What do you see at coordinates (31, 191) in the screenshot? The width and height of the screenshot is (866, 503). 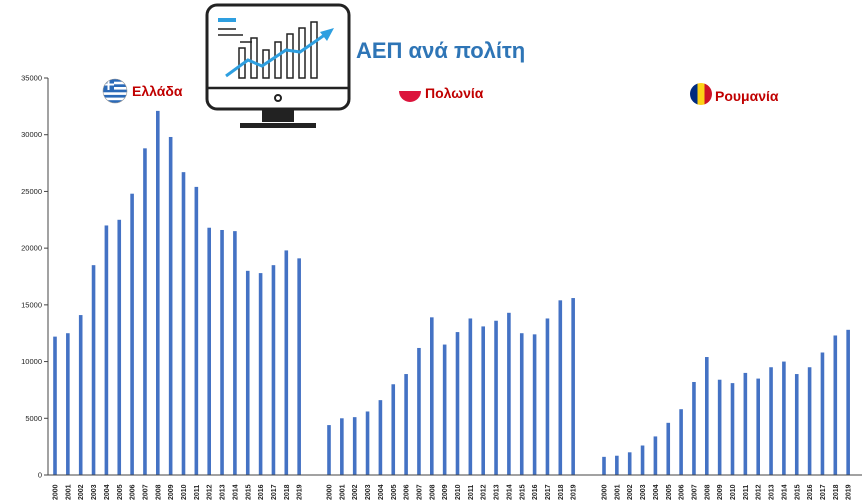 I see `y-tick-label: 25000` at bounding box center [31, 191].